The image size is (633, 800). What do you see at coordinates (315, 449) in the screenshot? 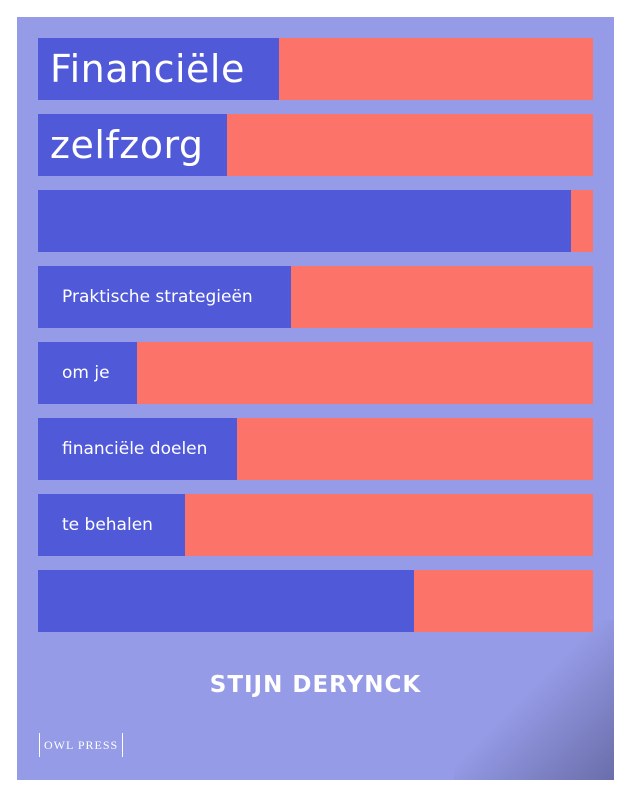
I see `subtitle-bar-3: financiële doelen` at bounding box center [315, 449].